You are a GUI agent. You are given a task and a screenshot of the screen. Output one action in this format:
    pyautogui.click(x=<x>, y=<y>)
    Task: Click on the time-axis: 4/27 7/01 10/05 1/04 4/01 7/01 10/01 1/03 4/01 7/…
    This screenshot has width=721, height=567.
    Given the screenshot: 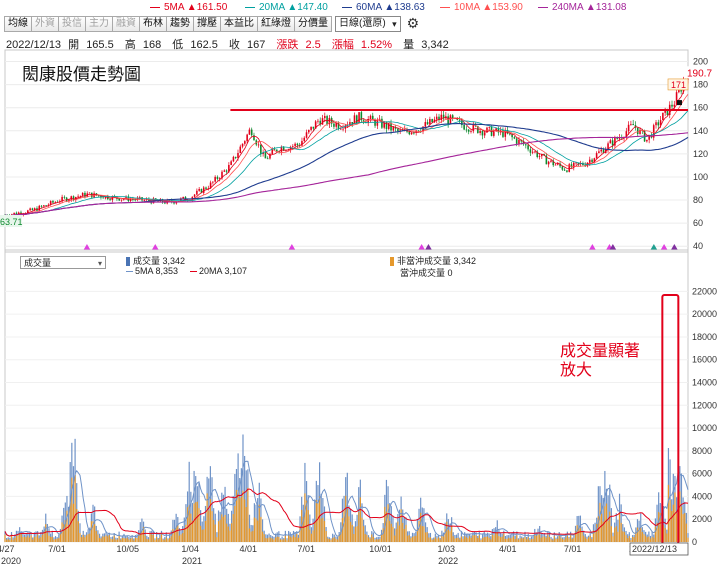 What is the action you would take?
    pyautogui.click(x=344, y=554)
    